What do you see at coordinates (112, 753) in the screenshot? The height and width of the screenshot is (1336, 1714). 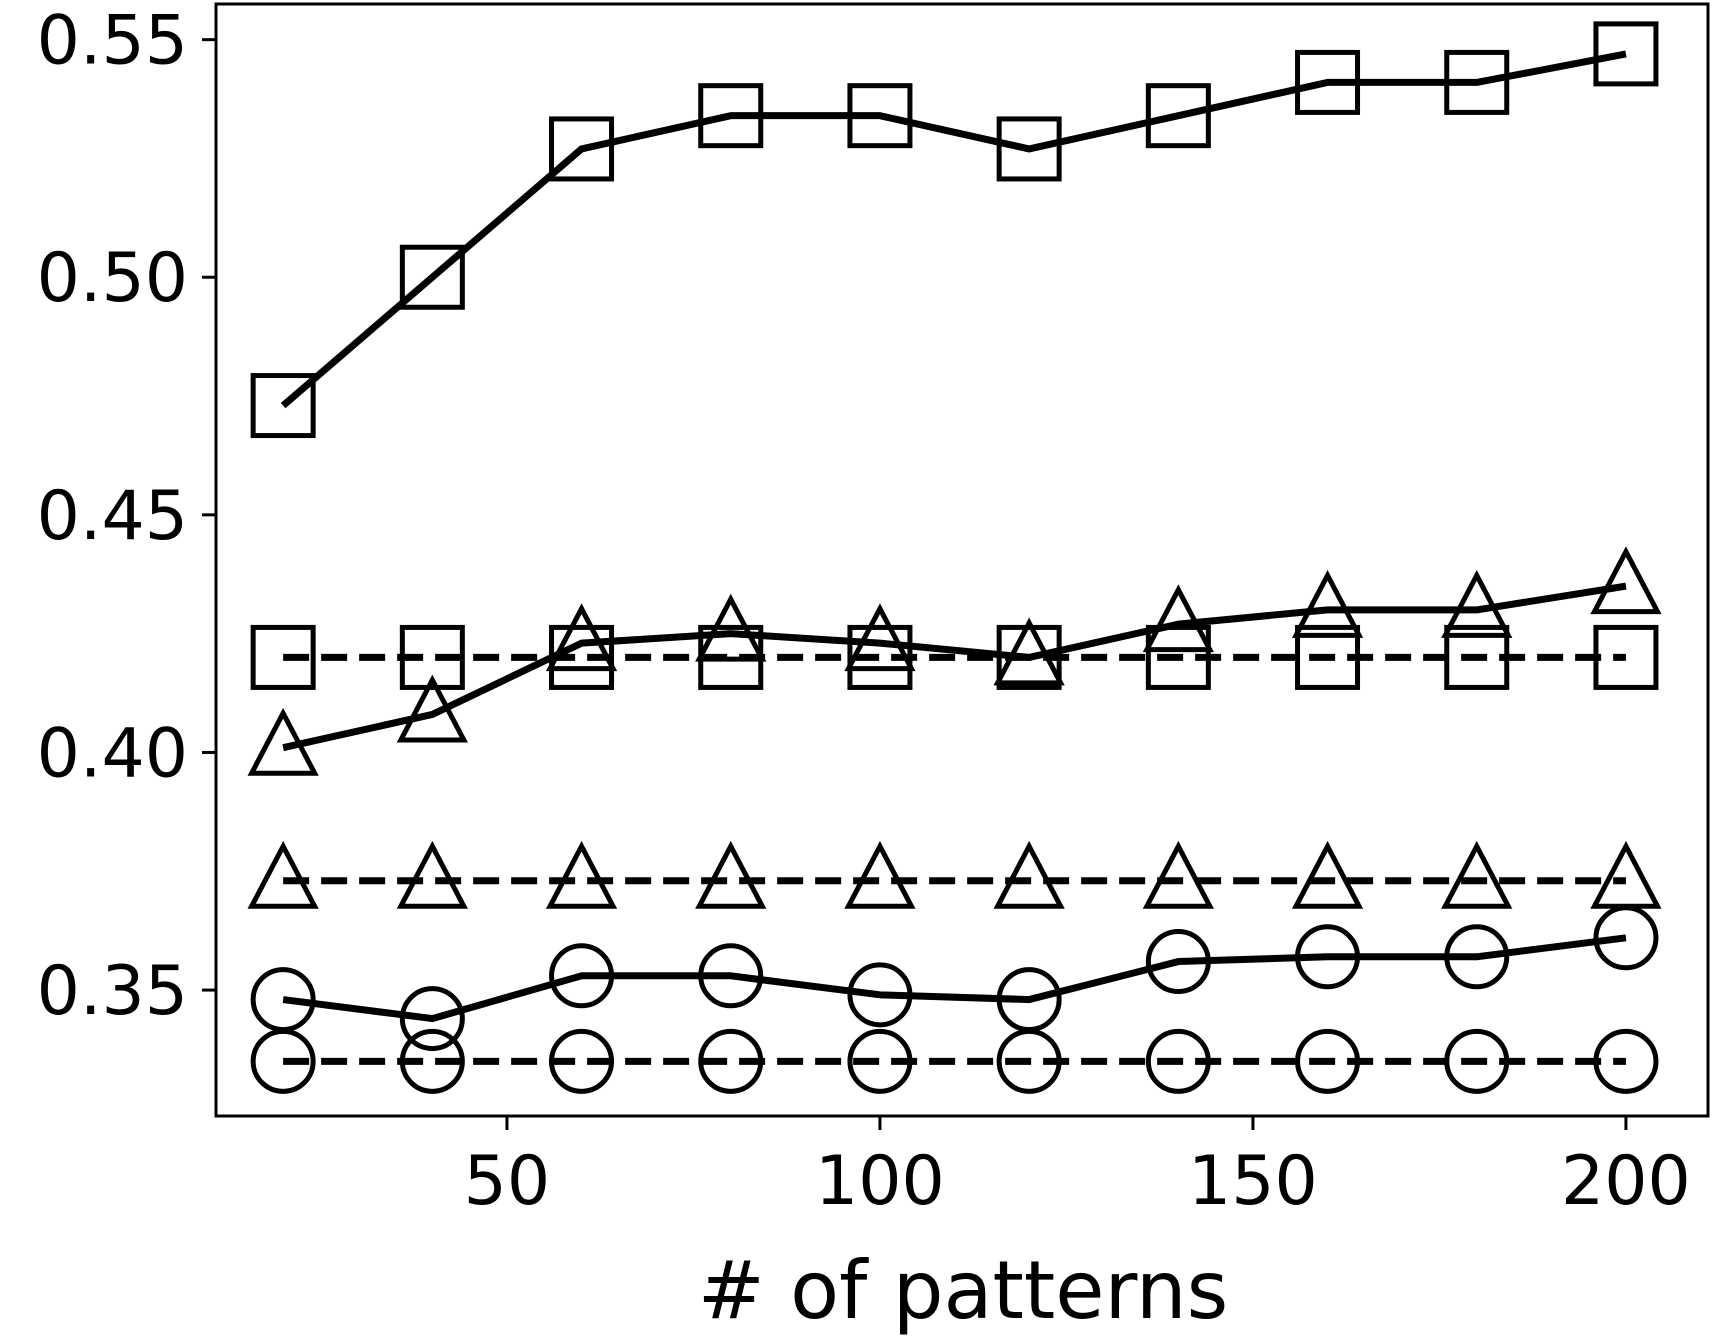 I see `y-tick-label: 0.40` at bounding box center [112, 753].